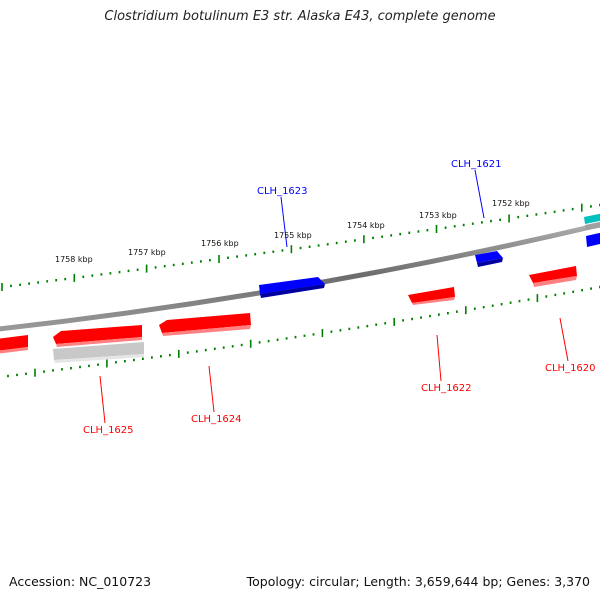 Image resolution: width=600 pixels, height=600 pixels. What do you see at coordinates (570, 368) in the screenshot?
I see `gene-label-CLH_1620: CLH_1620` at bounding box center [570, 368].